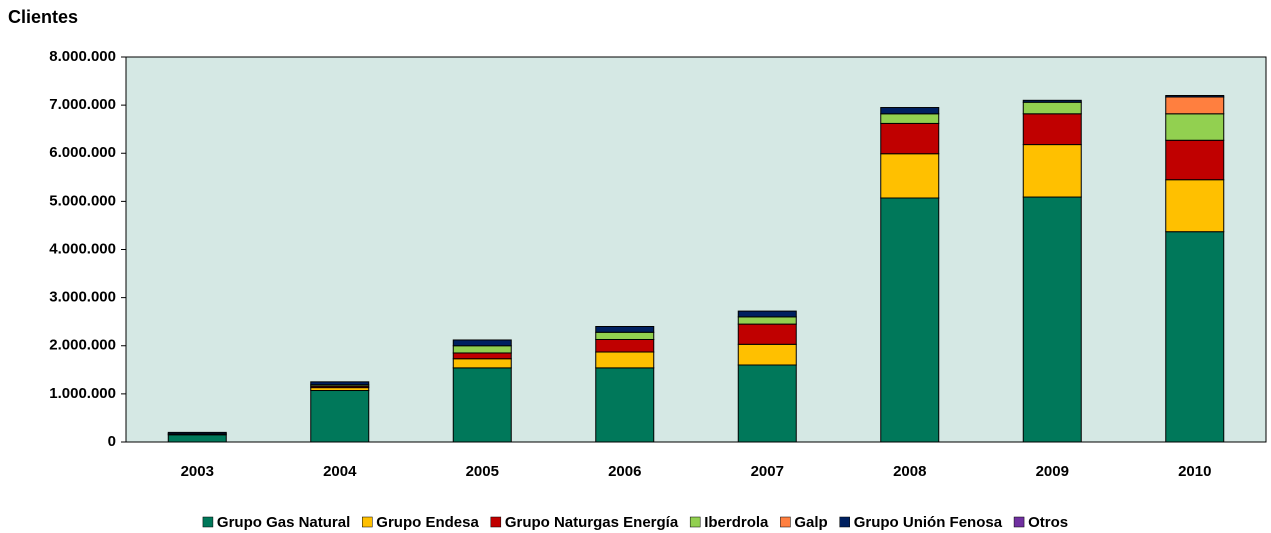  I want to click on y-tick-label: 0, so click(112, 441).